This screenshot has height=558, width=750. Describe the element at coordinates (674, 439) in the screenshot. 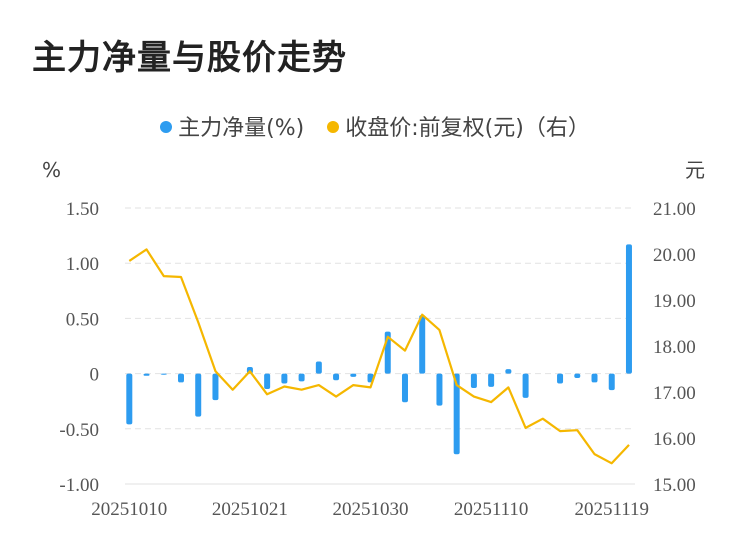

I see `right-tick-label: 16.00` at that location.